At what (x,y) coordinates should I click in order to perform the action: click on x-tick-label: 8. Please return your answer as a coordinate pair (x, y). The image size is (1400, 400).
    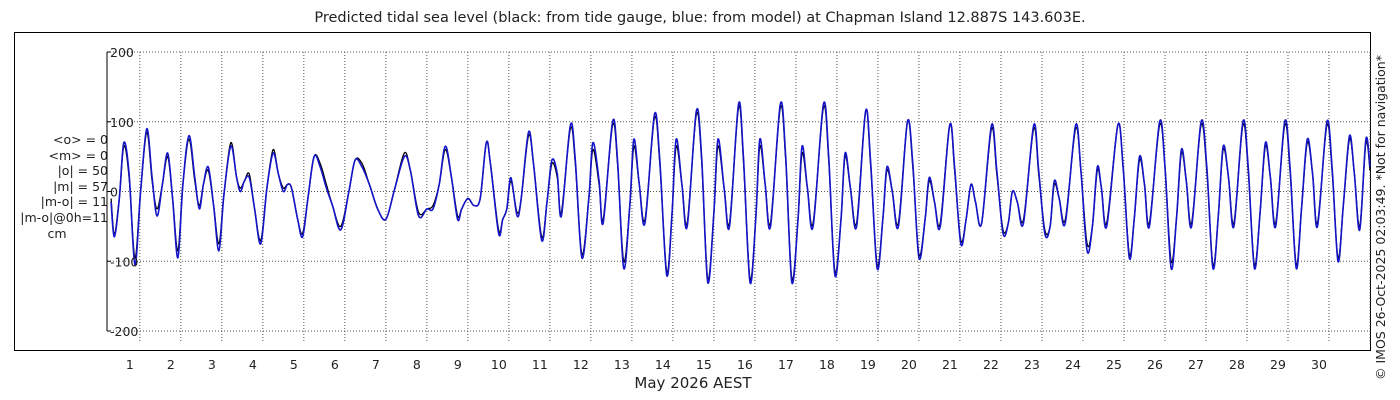
    Looking at the image, I should click on (417, 364).